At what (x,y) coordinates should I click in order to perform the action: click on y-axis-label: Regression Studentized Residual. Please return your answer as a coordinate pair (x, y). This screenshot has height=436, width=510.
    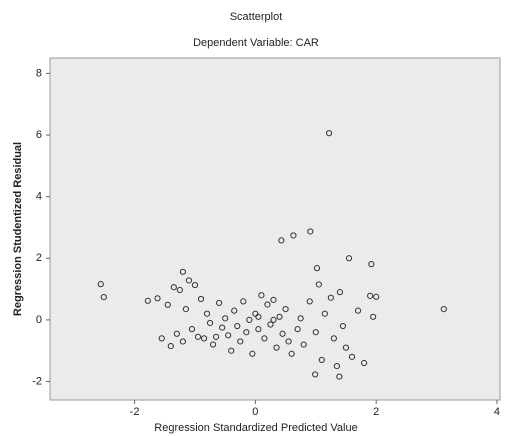
    Looking at the image, I should click on (18, 229).